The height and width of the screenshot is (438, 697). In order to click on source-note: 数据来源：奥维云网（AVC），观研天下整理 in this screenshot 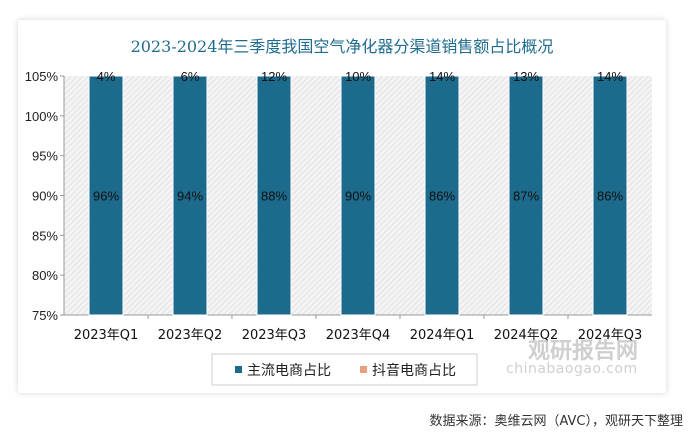, I will do `click(556, 421)`.